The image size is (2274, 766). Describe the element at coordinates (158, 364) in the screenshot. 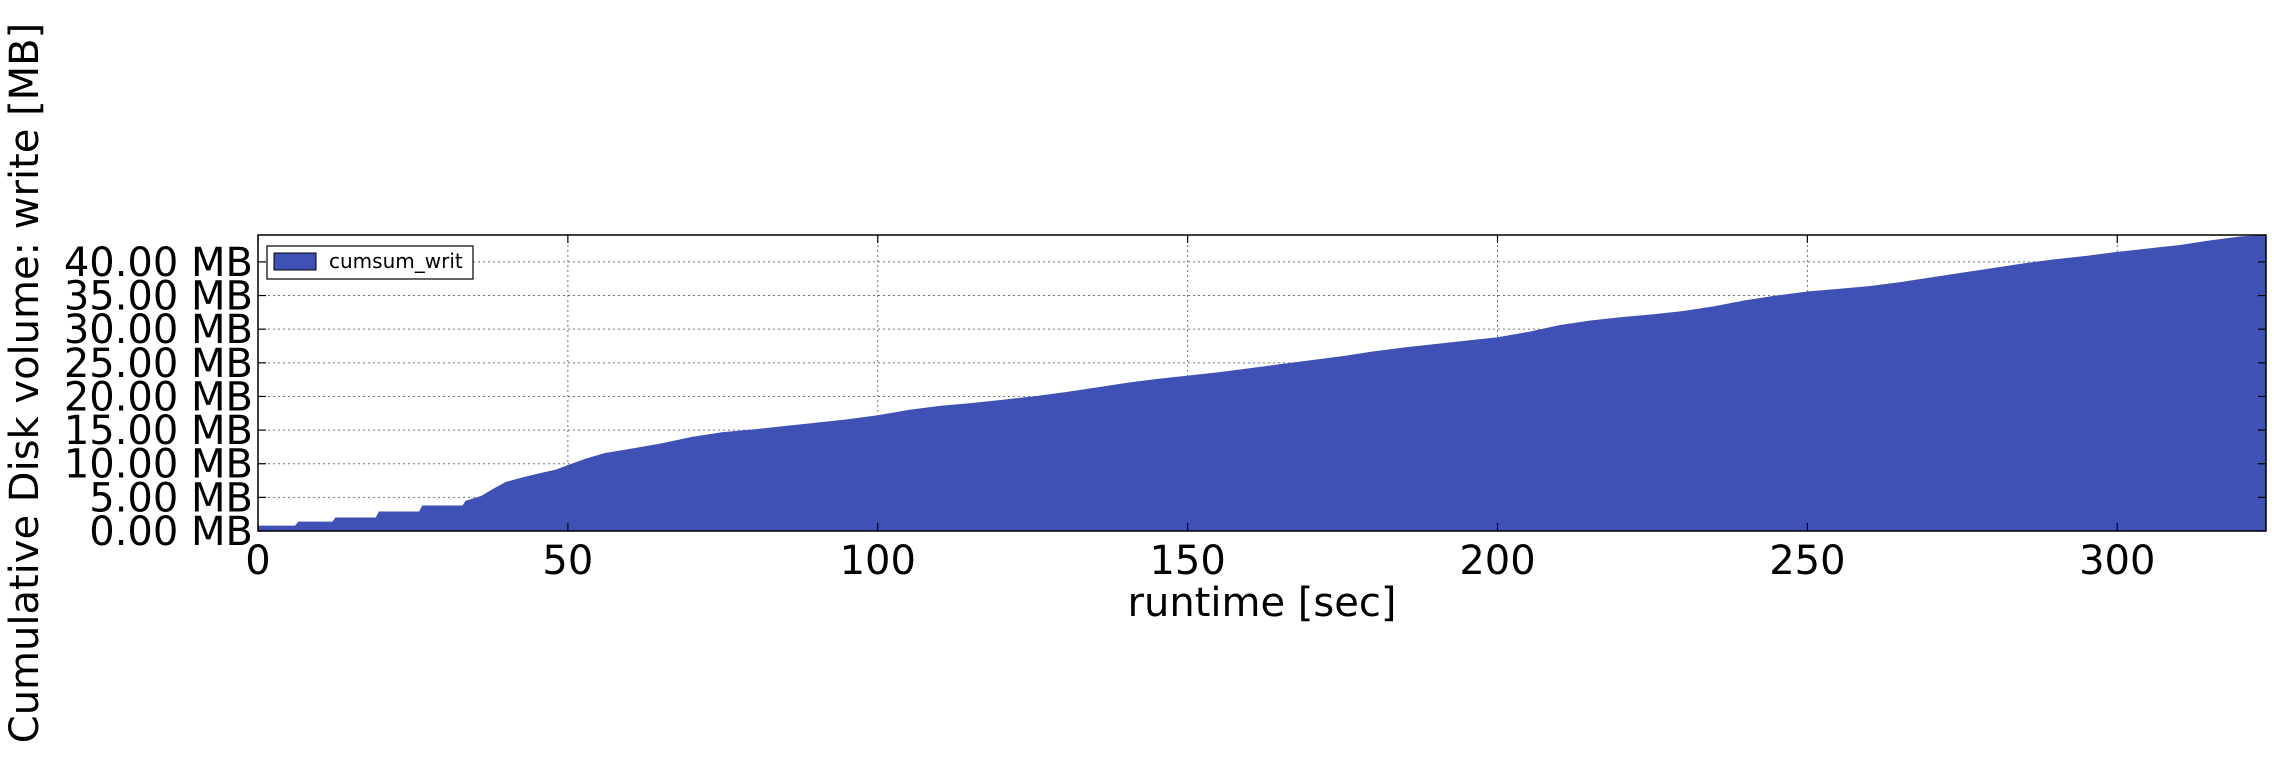

I see `y-tick-label: 25.00 MB` at that location.